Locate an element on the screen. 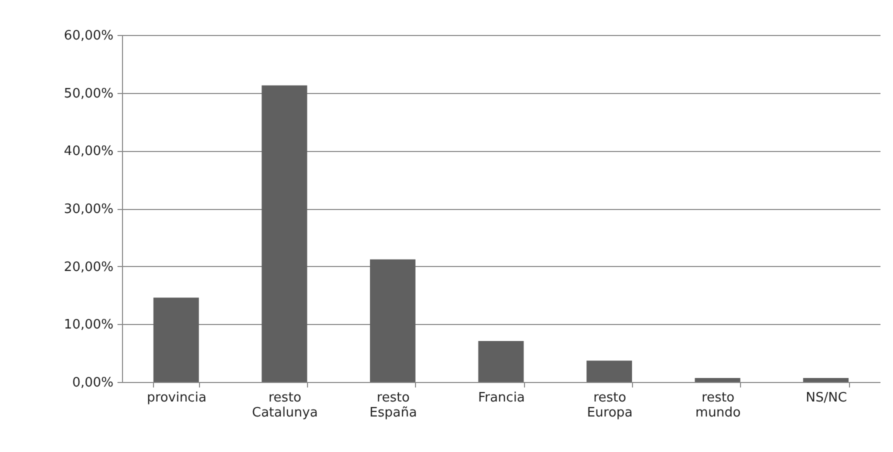 This screenshot has width=893, height=452. x-tick-label: NS/NC is located at coordinates (826, 398).